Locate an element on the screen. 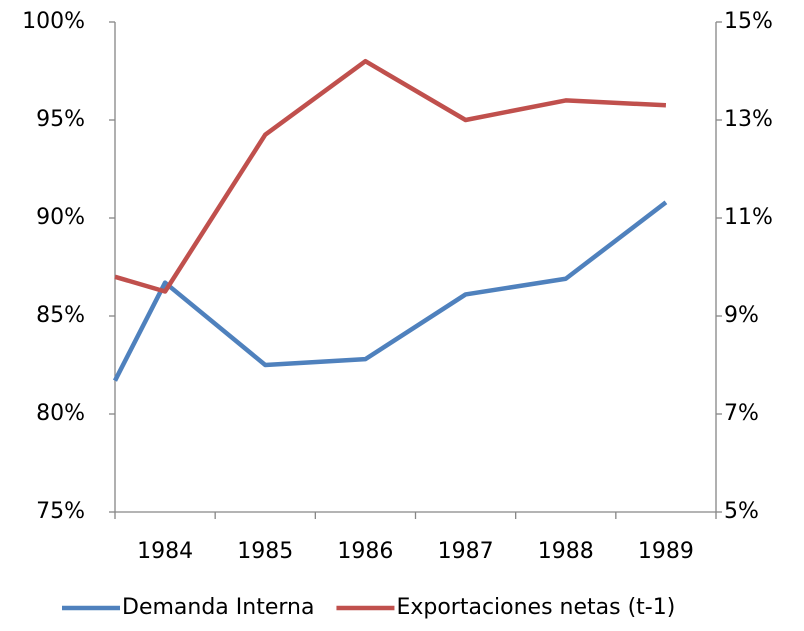 The image size is (804, 631). y-tick-label: 85% is located at coordinates (60, 315).